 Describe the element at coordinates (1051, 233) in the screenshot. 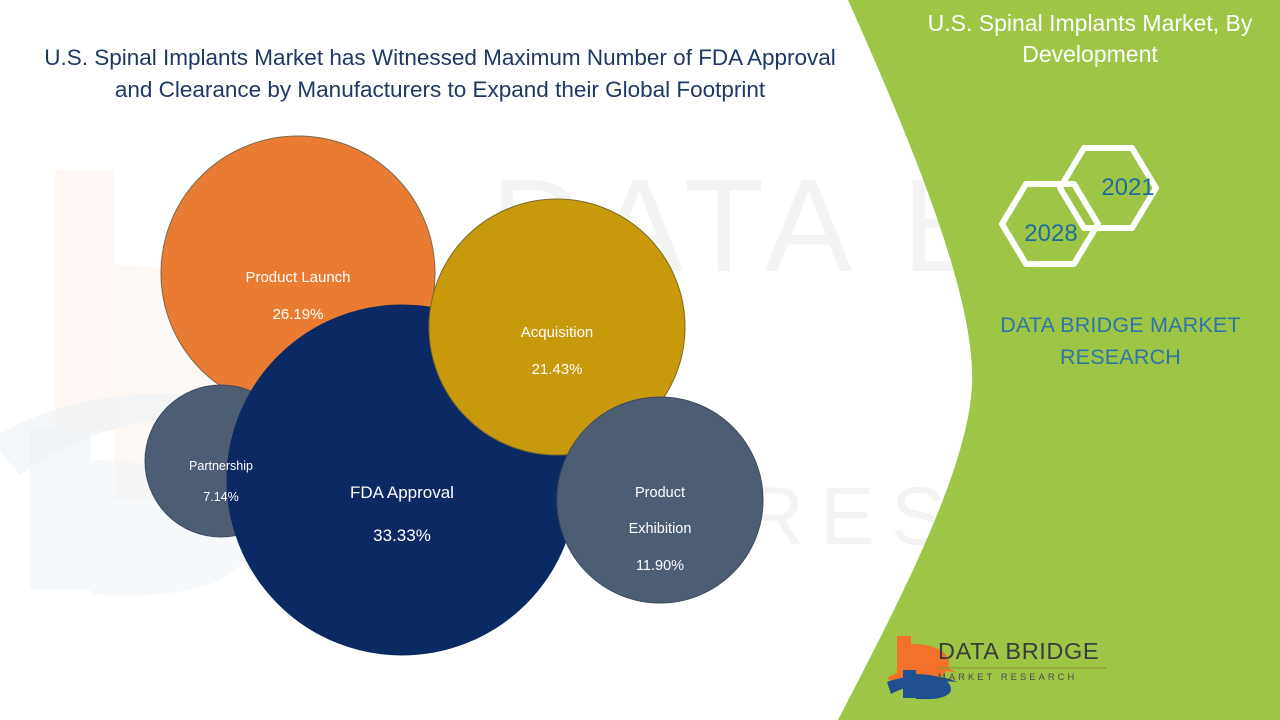

I see `hexagon-label-2028: 2028` at that location.